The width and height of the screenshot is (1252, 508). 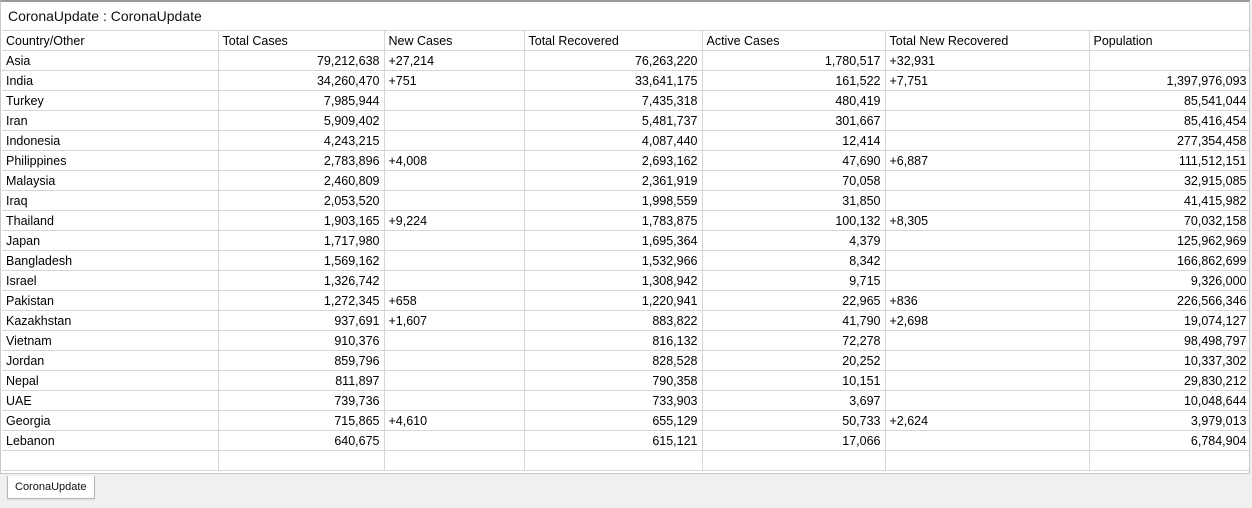 What do you see at coordinates (613, 60) in the screenshot?
I see `cell-total-recovered: 76,263,220` at bounding box center [613, 60].